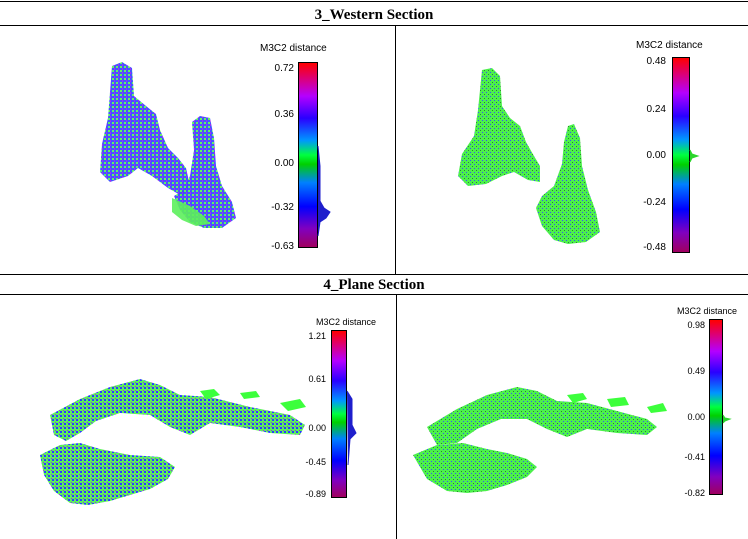  What do you see at coordinates (656, 109) in the screenshot?
I see `colorbar-tick-high: 0.24` at bounding box center [656, 109].